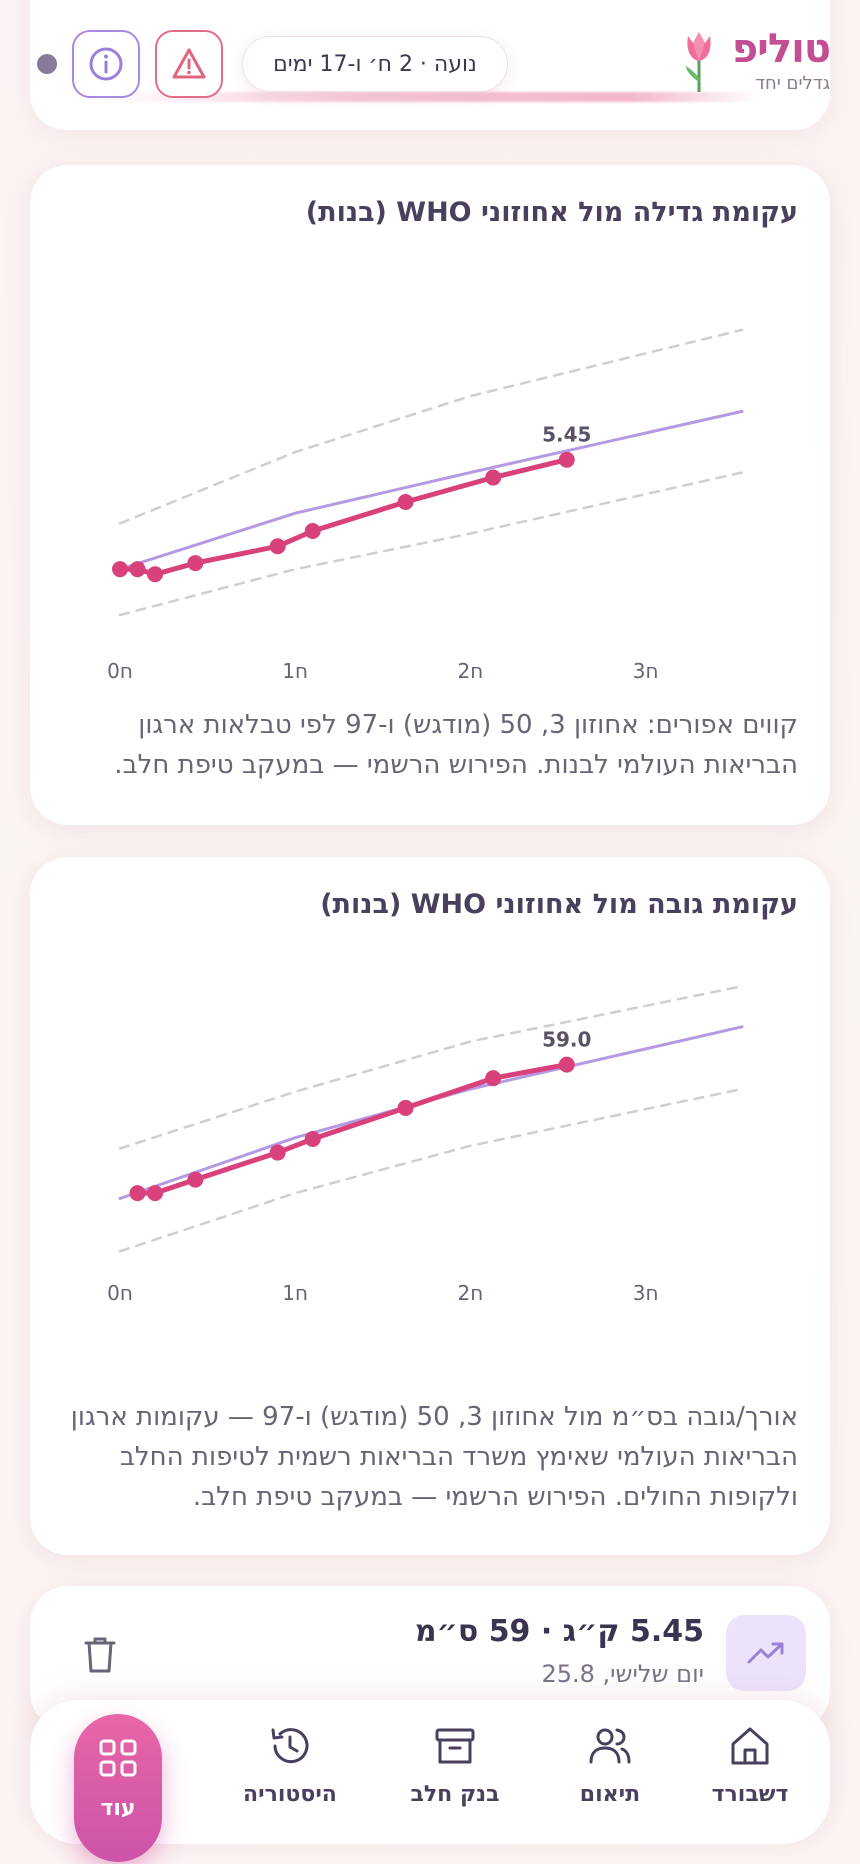 The image size is (860, 1864). Describe the element at coordinates (100, 1654) in the screenshot. I see `trash-icon` at that location.